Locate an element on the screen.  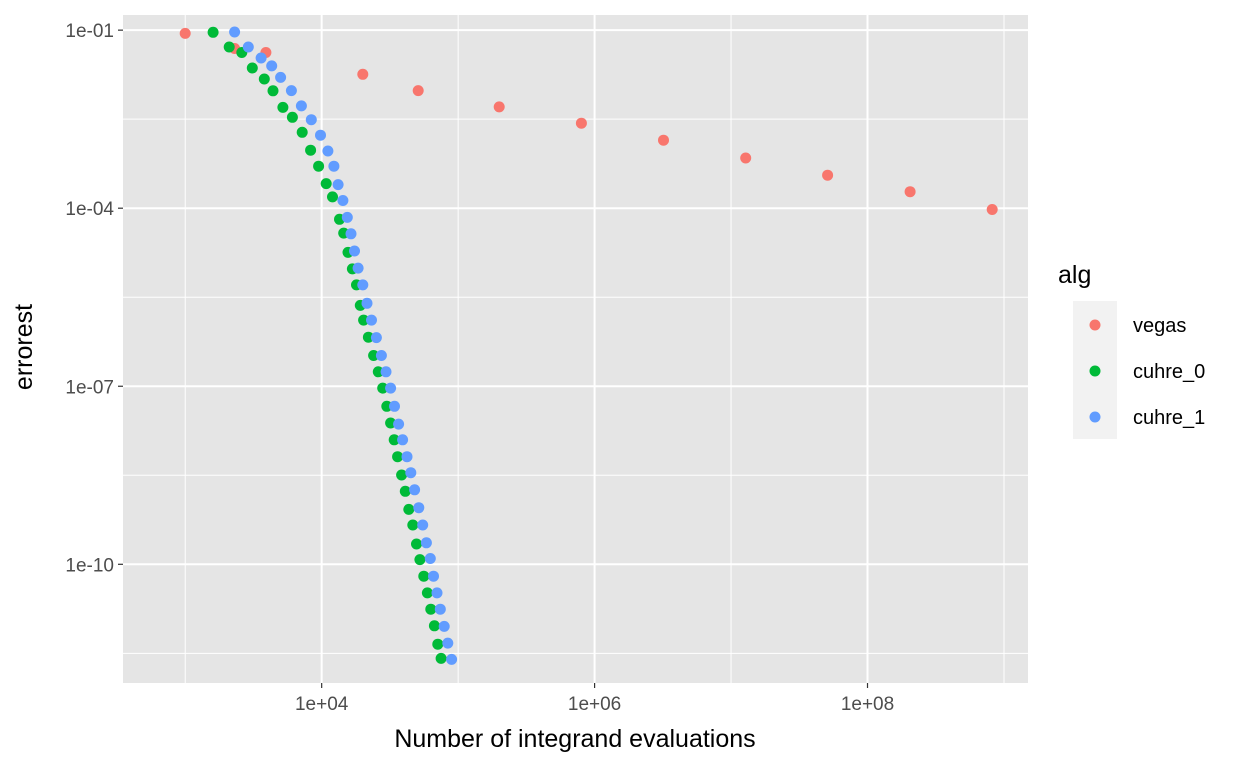
y-axis: 1e-01 1e-04 1e-07 1e-10 is located at coordinates (94, 298).